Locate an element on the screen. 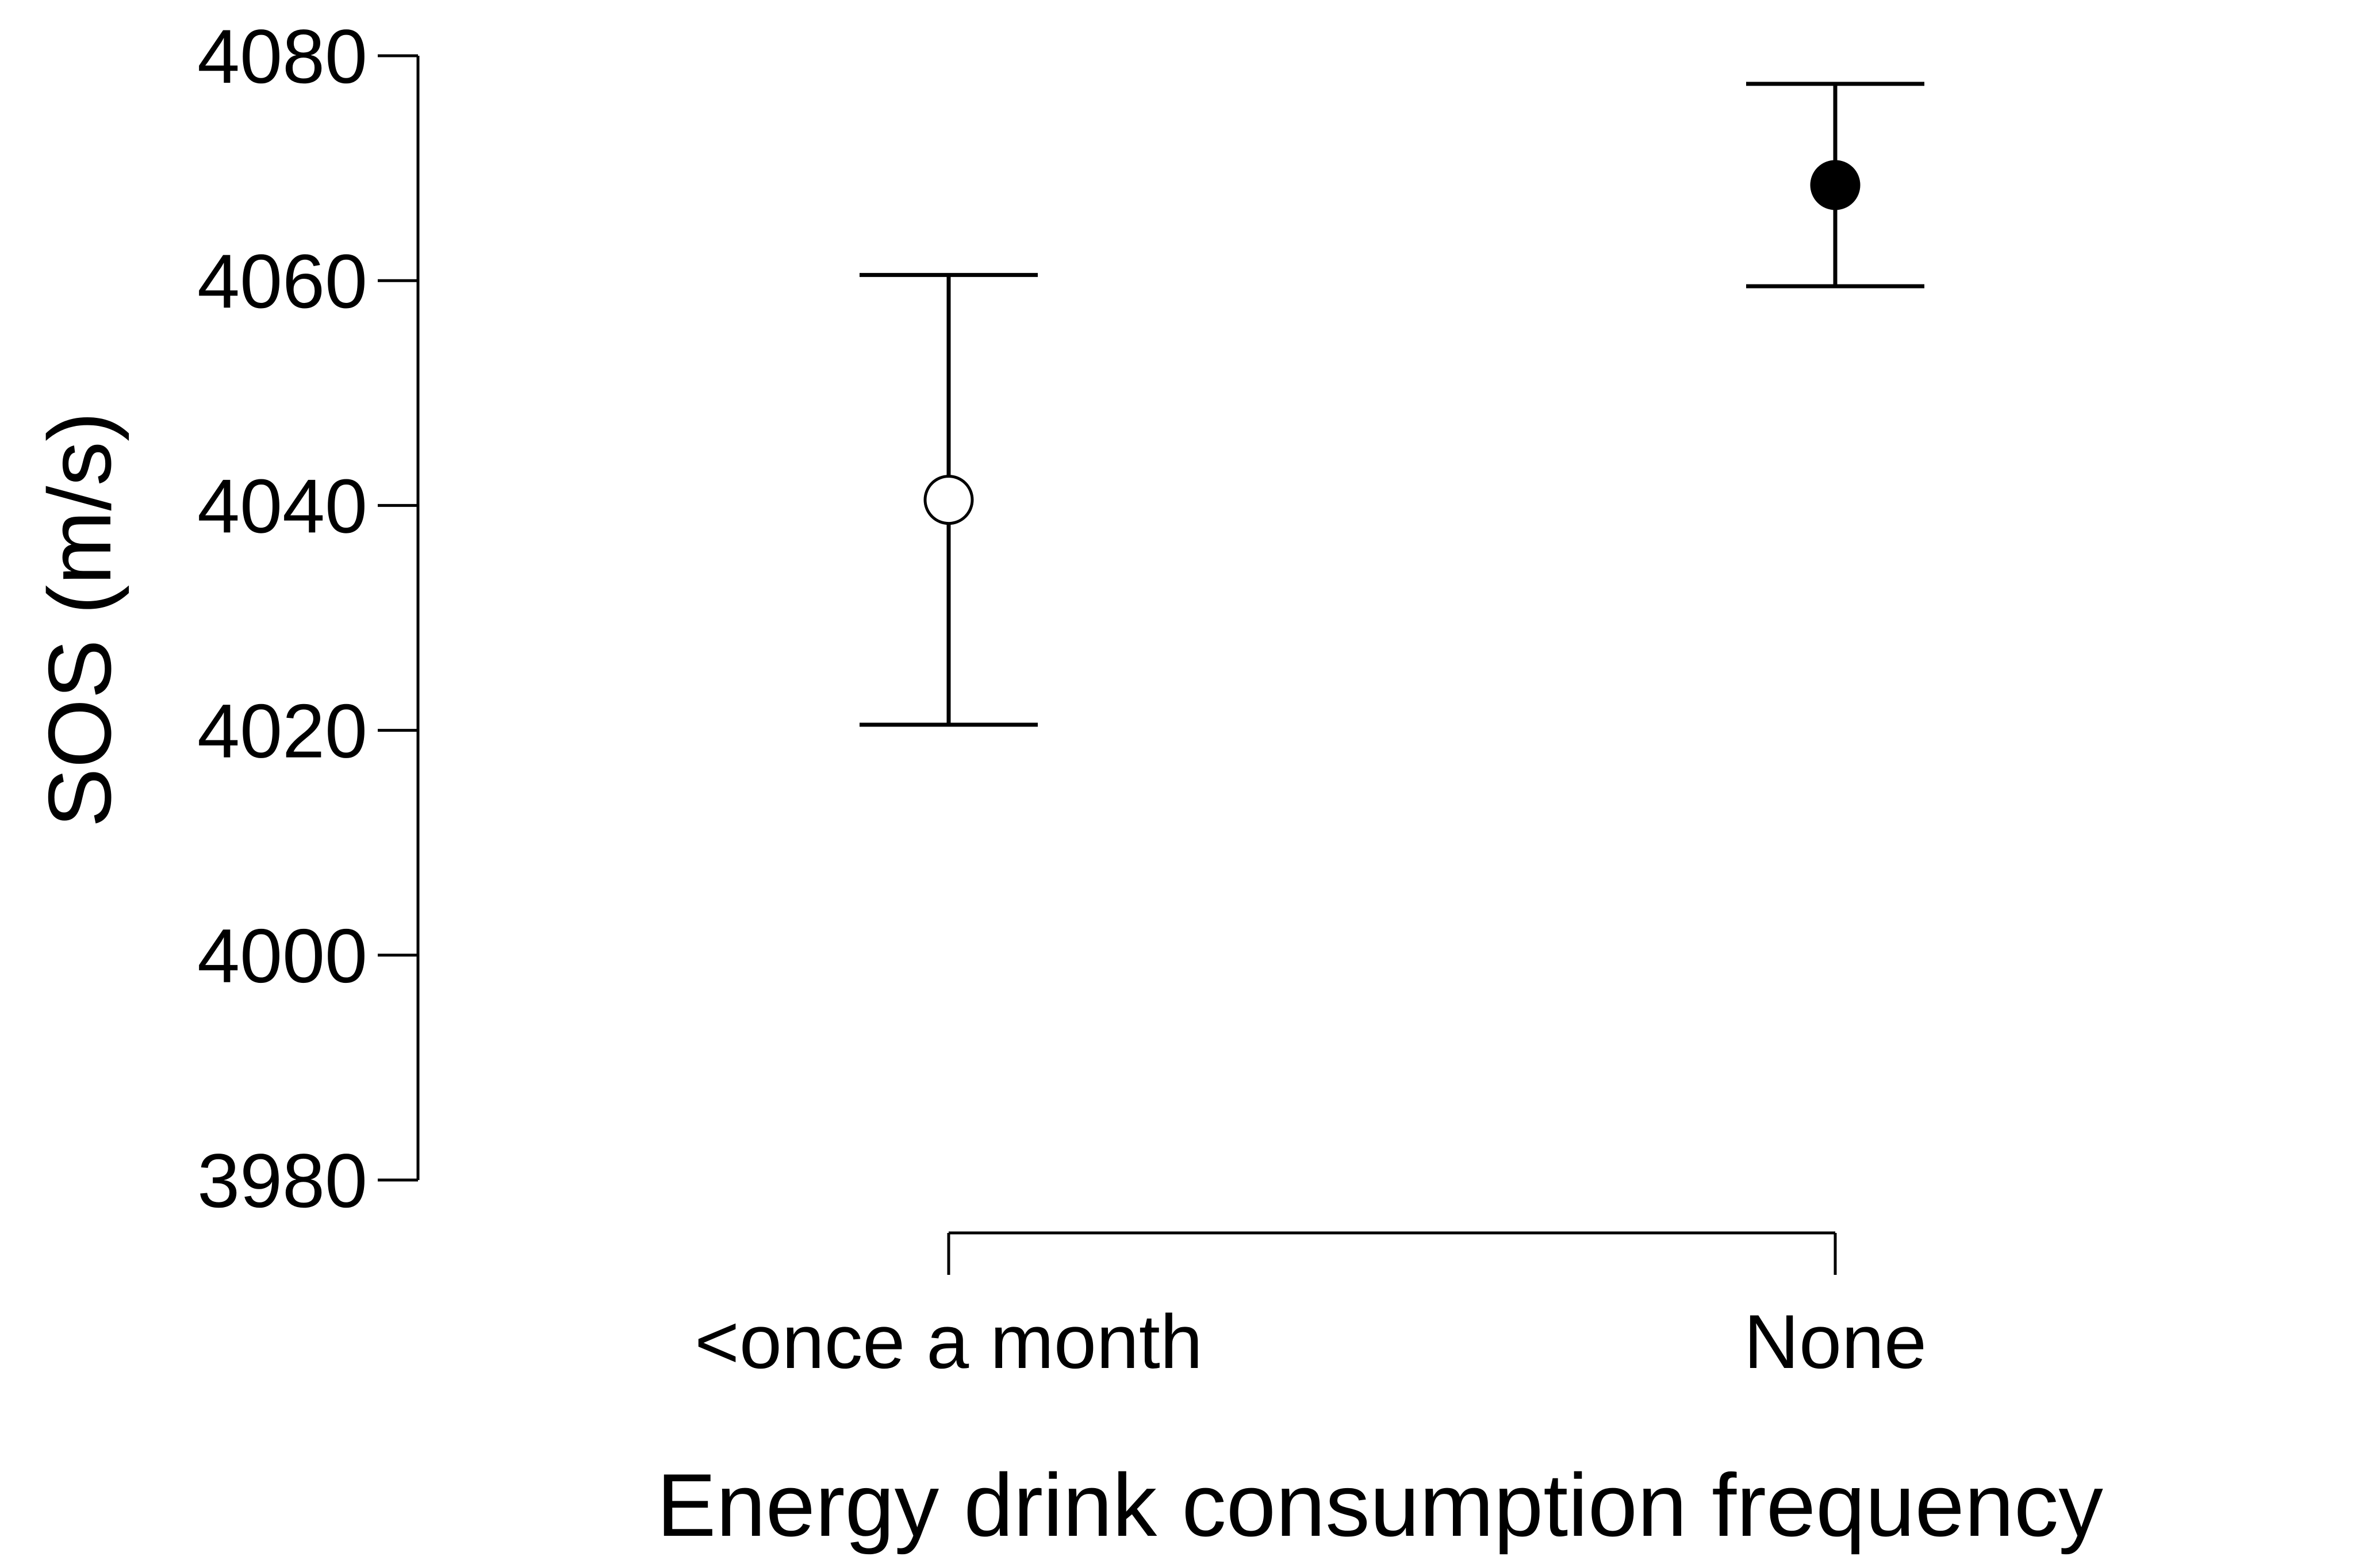 The image size is (2355, 1568). y-tick-label: 4080 is located at coordinates (282, 57).